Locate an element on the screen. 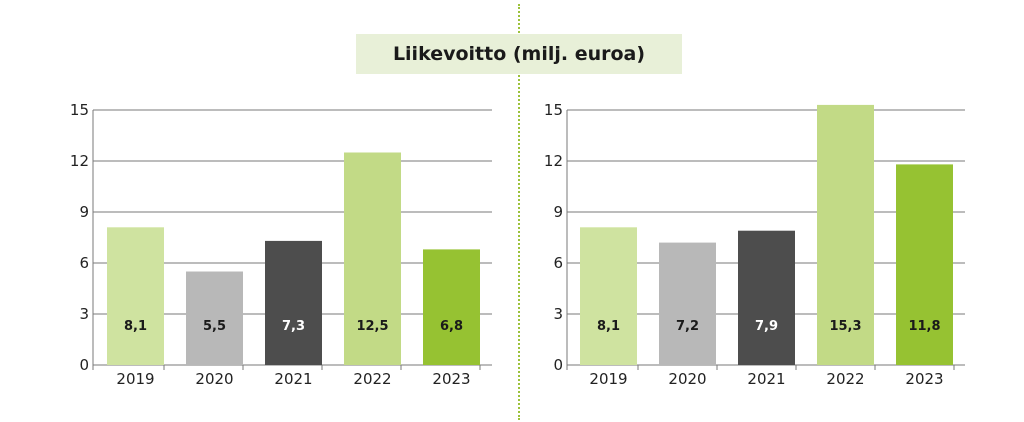 The image size is (1024, 422). bar-value-label: 7,2 is located at coordinates (687, 326).